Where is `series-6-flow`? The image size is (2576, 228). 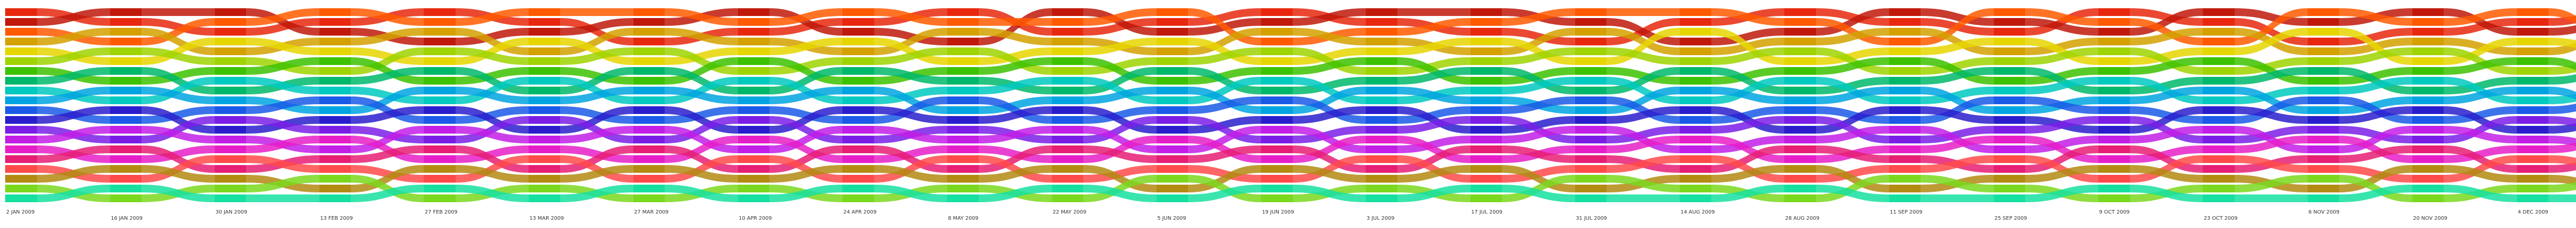
series-6-flow is located at coordinates (805, 66).